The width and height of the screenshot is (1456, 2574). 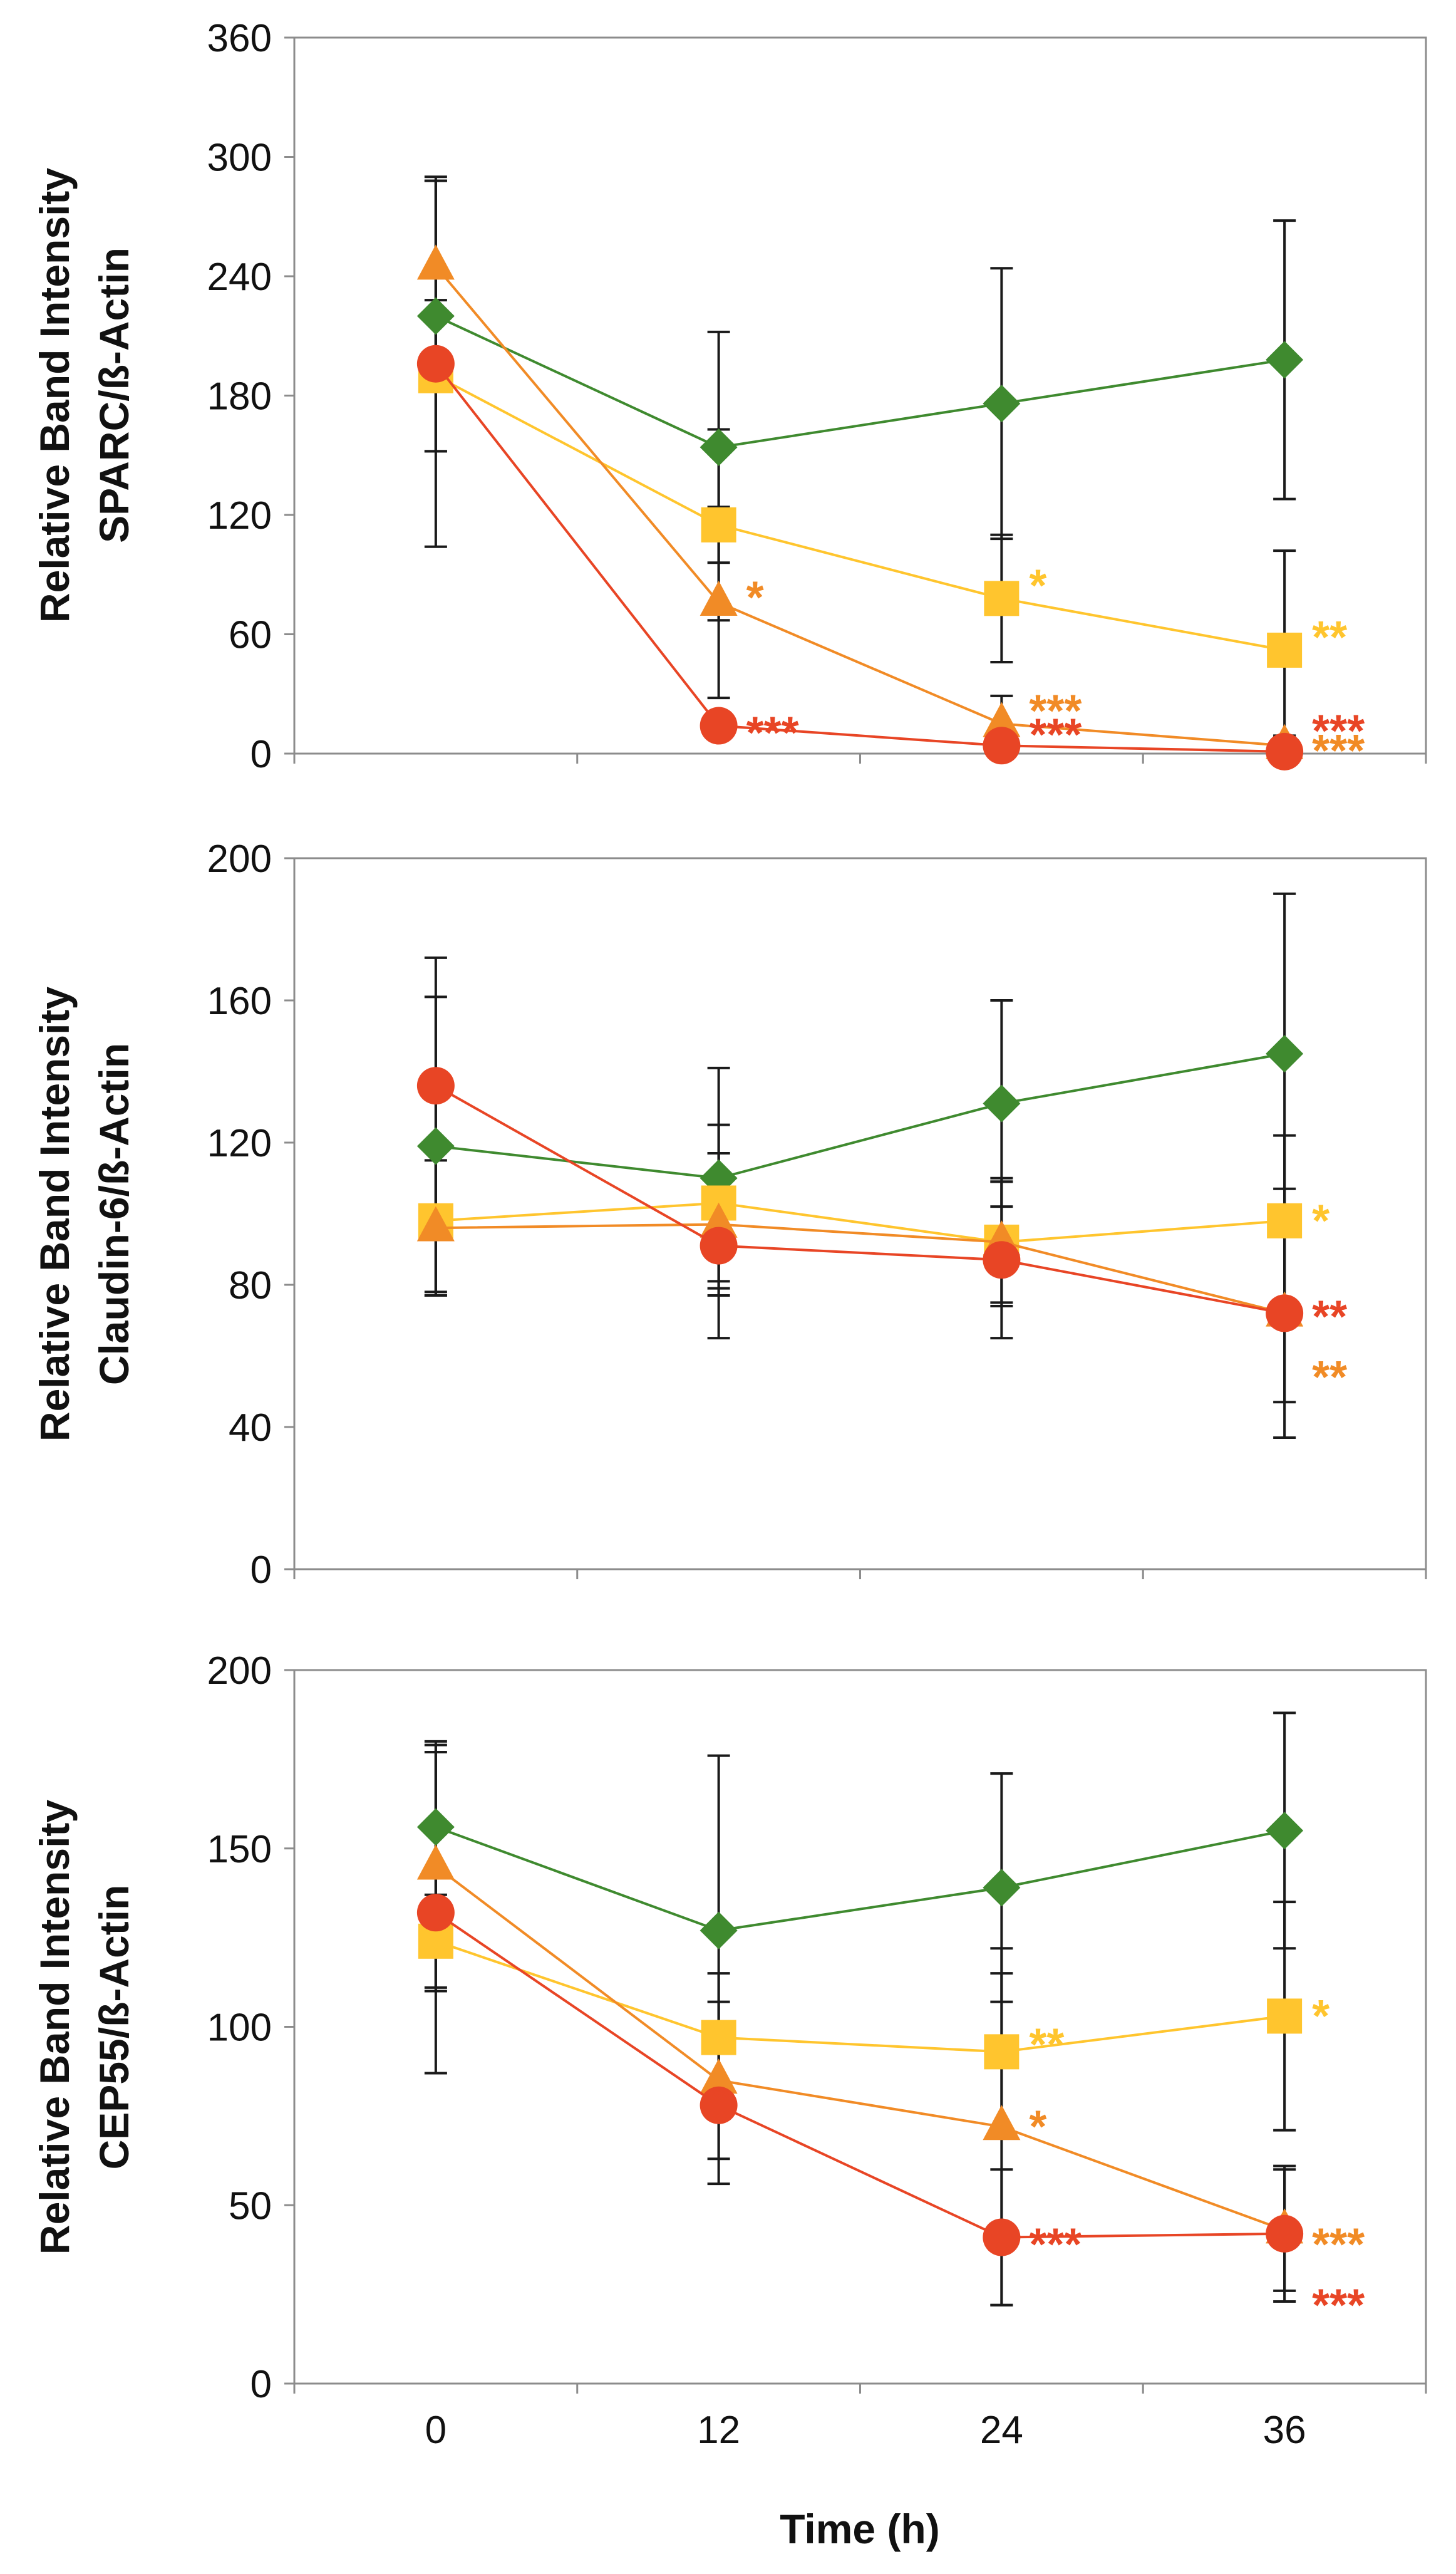 What do you see at coordinates (1055, 669) in the screenshot?
I see `significance-annotations: * *** * *** *** ** *** ***` at bounding box center [1055, 669].